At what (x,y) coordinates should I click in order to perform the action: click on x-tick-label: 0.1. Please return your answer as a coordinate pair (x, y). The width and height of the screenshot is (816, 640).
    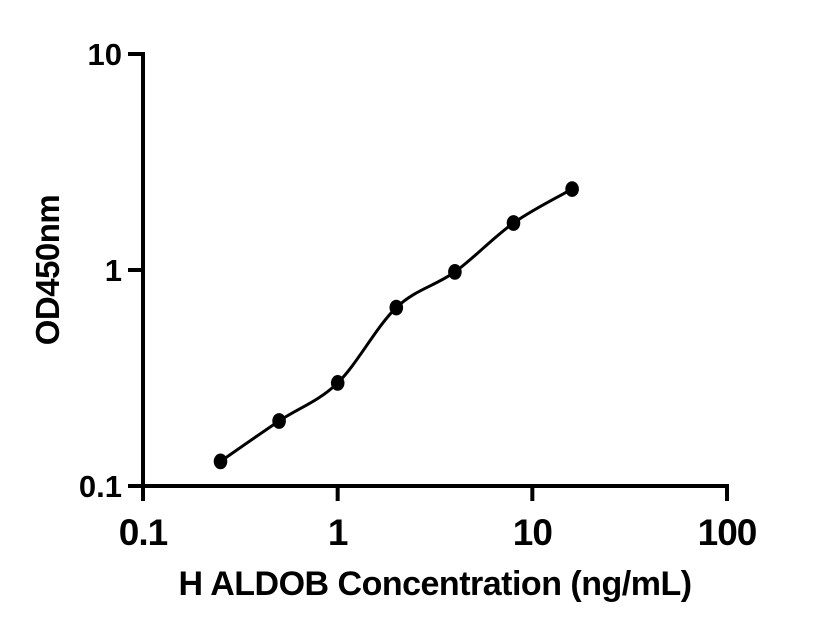
    Looking at the image, I should click on (143, 532).